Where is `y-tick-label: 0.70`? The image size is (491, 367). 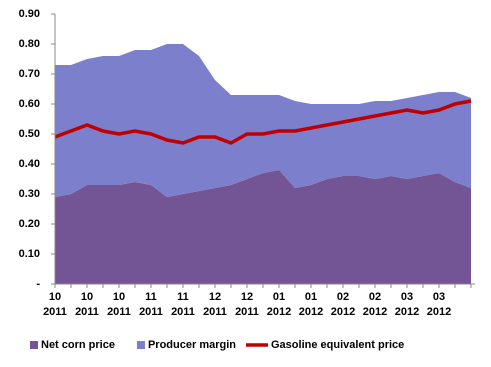
y-tick-label: 0.70 is located at coordinates (29, 74).